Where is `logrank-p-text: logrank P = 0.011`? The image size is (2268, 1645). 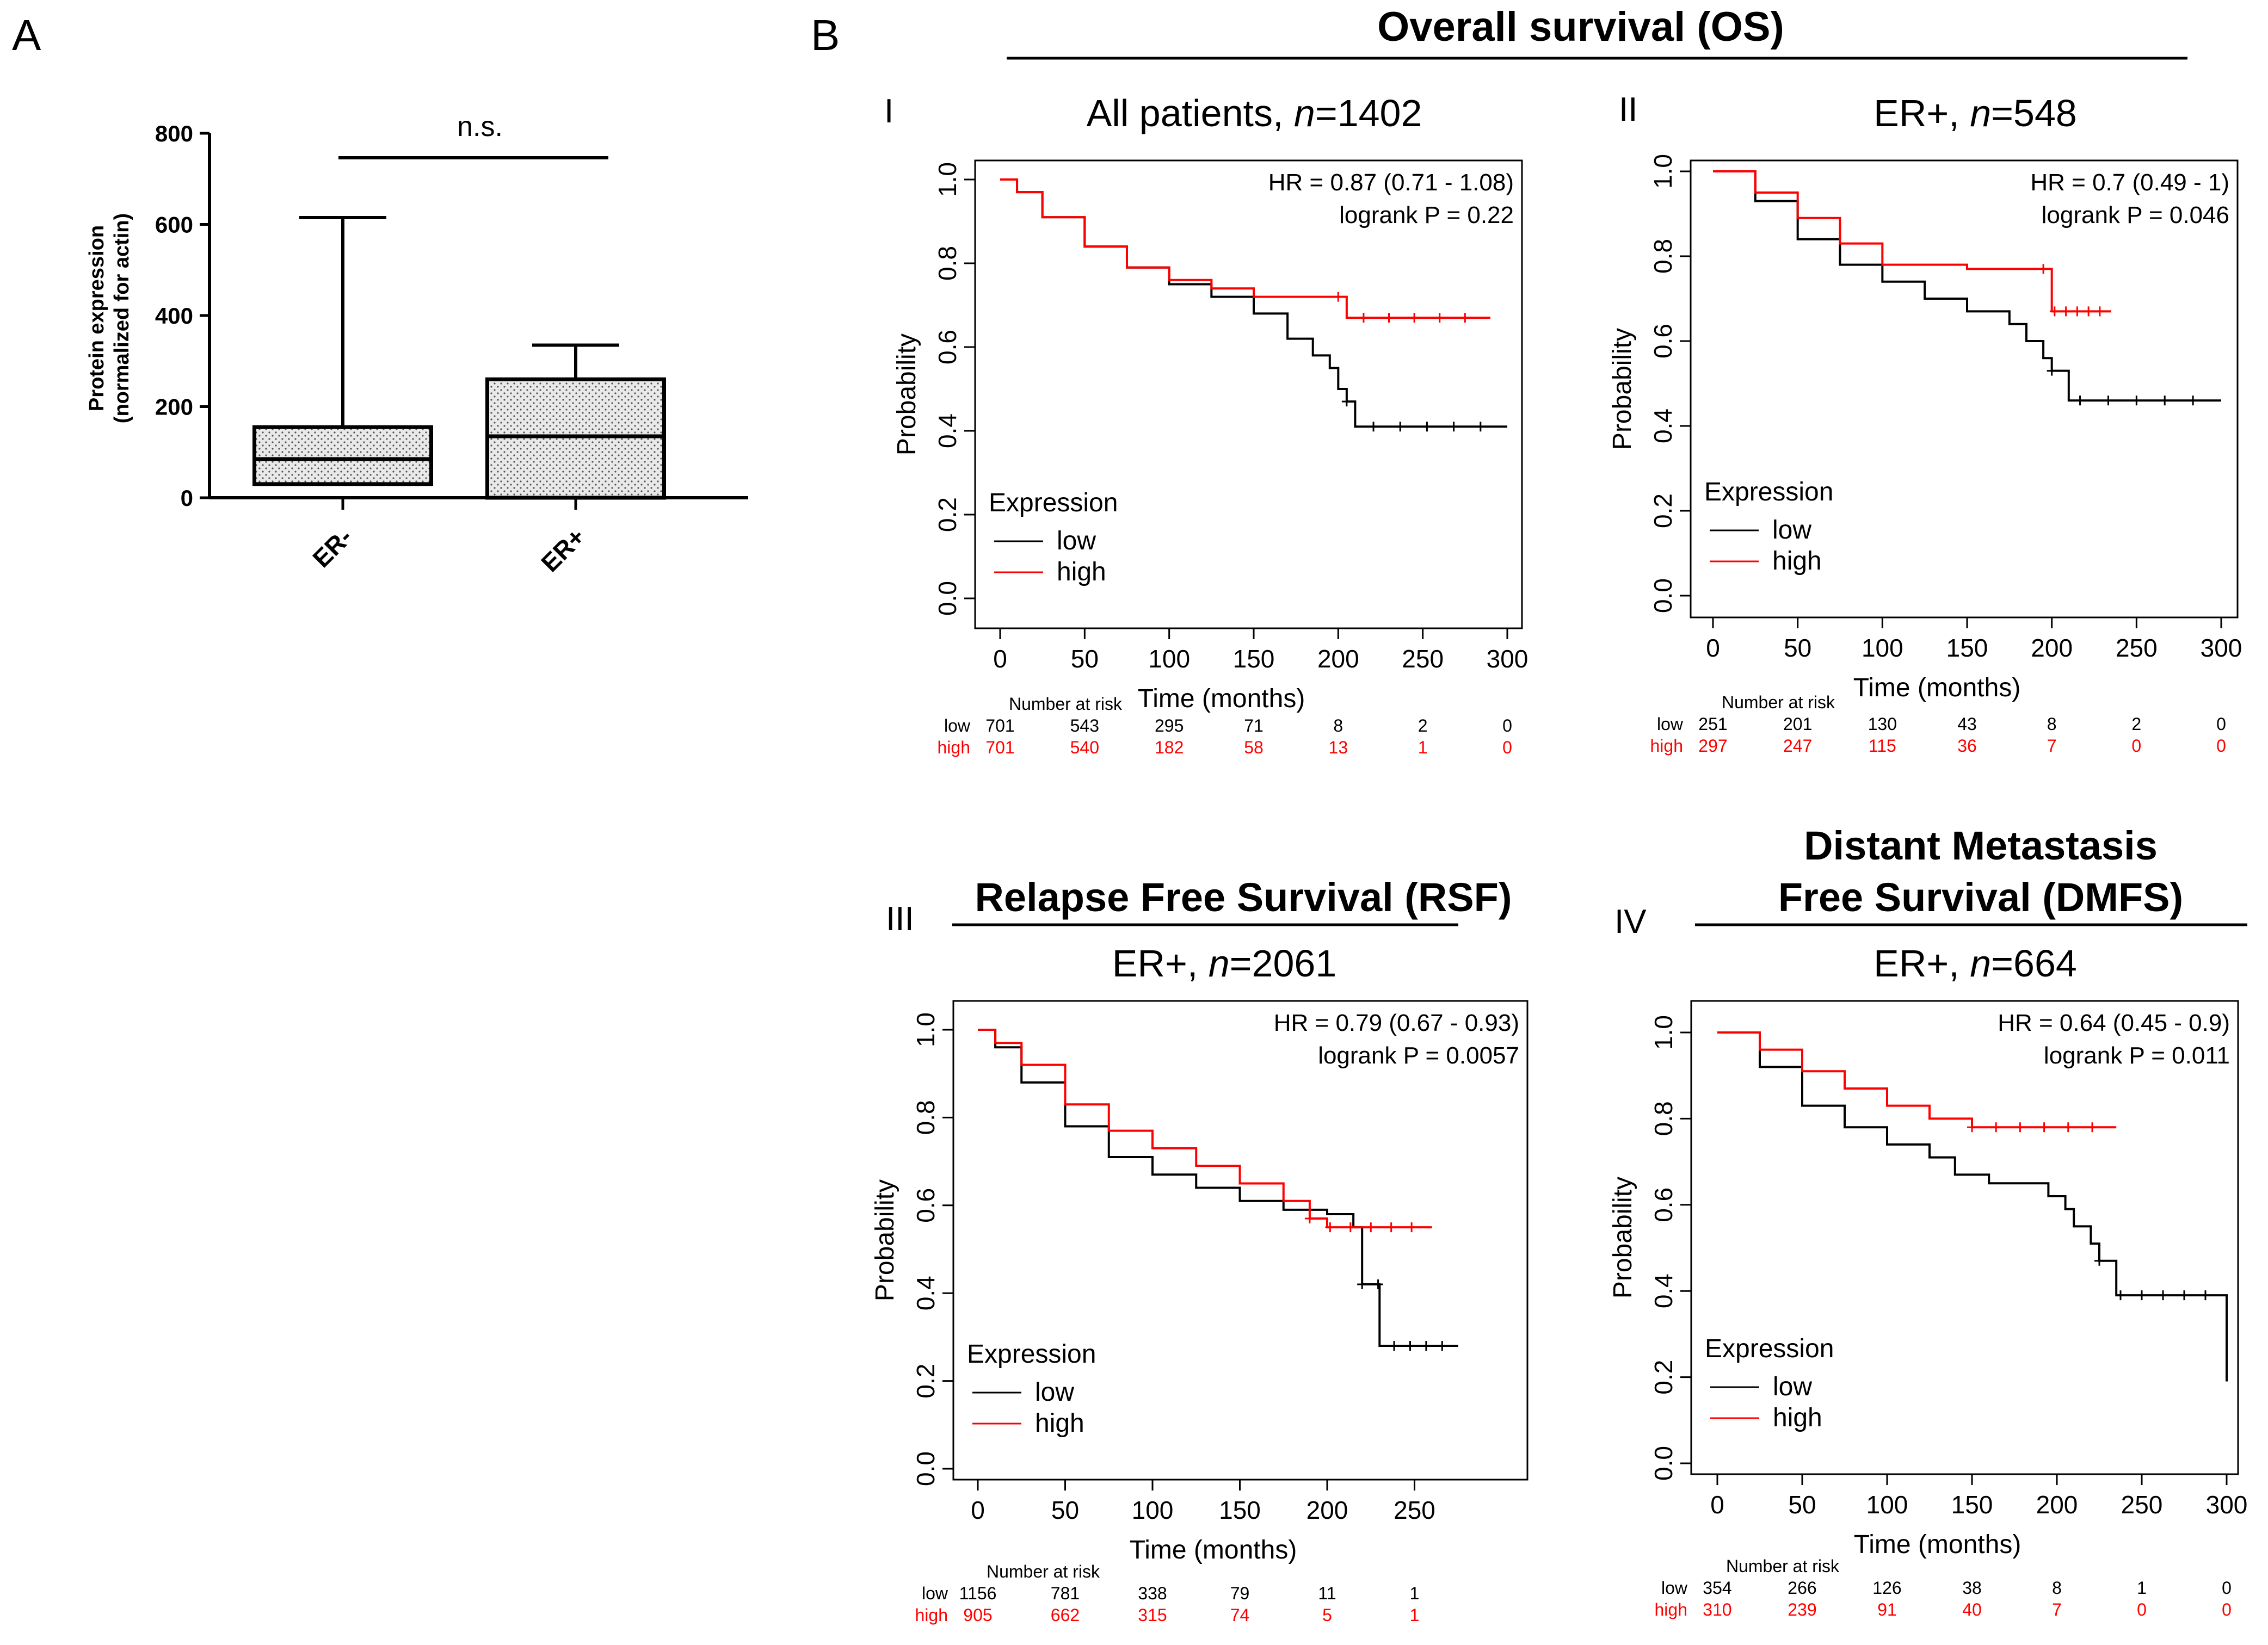 logrank-p-text: logrank P = 0.011 is located at coordinates (2137, 1055).